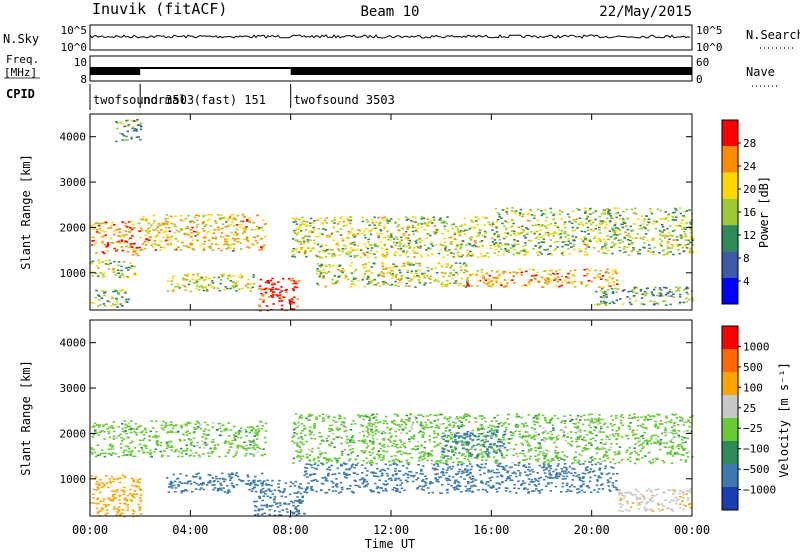 This screenshot has width=800, height=554. I want to click on power-colorbar-swatch, so click(730, 238).